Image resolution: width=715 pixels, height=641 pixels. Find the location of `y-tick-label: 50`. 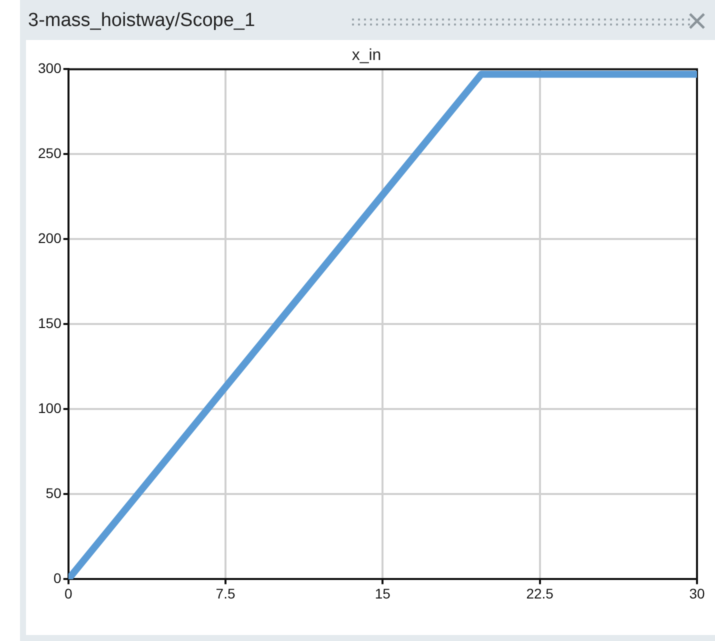

y-tick-label: 50 is located at coordinates (54, 493).